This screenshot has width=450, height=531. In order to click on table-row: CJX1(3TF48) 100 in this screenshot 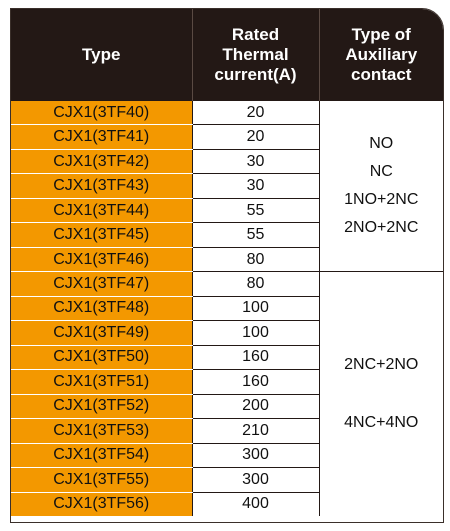, I will do `click(227, 309)`.